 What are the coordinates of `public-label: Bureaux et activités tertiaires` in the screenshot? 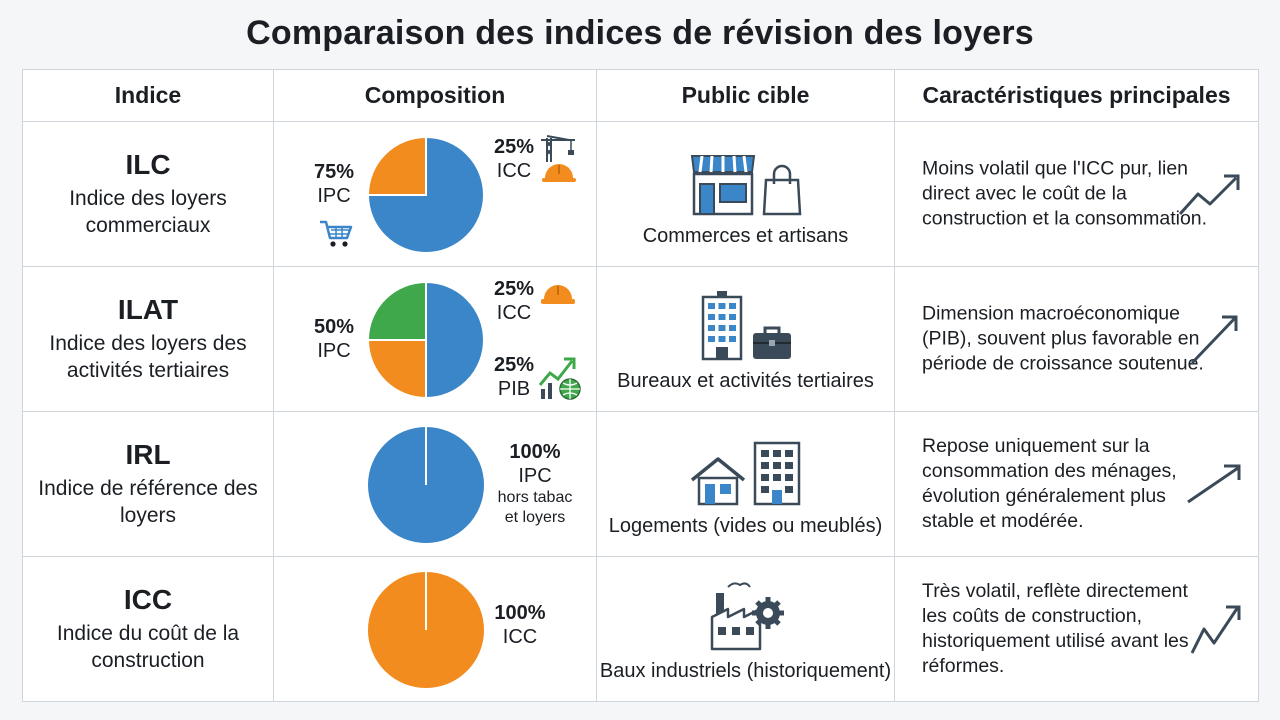 It's located at (745, 380).